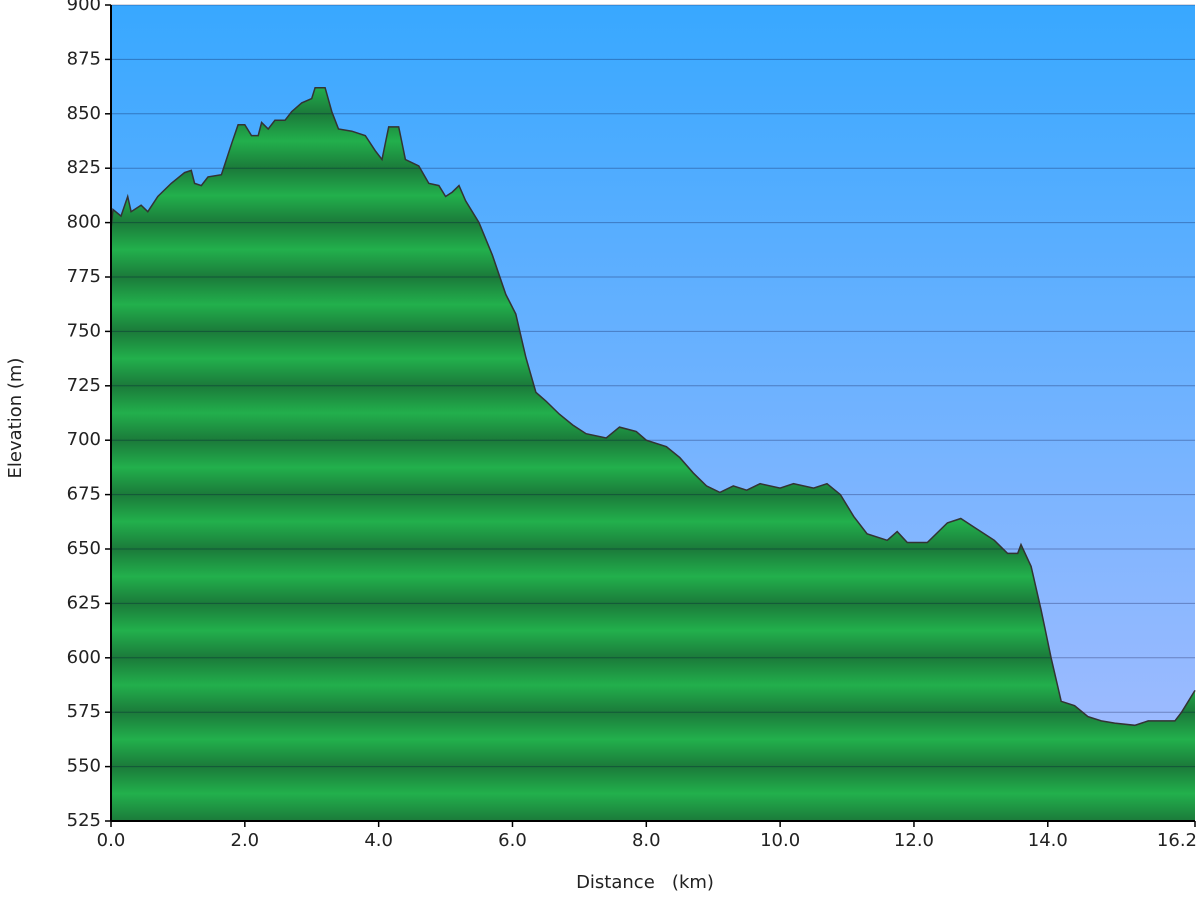 The width and height of the screenshot is (1200, 900). What do you see at coordinates (914, 840) in the screenshot?
I see `x-tick-label: 12.0` at bounding box center [914, 840].